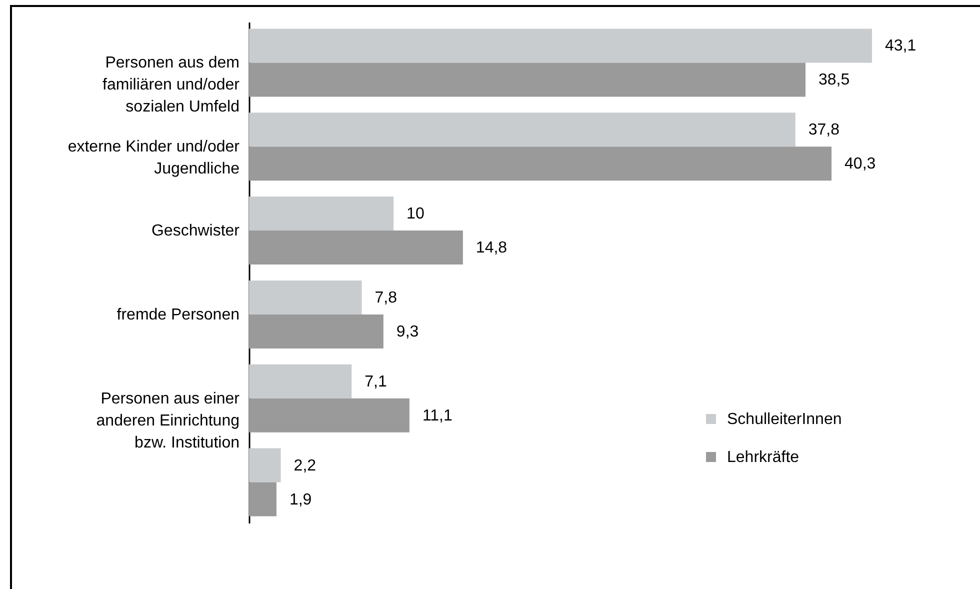 The width and height of the screenshot is (980, 589). What do you see at coordinates (386, 297) in the screenshot?
I see `data-label: 7,8` at bounding box center [386, 297].